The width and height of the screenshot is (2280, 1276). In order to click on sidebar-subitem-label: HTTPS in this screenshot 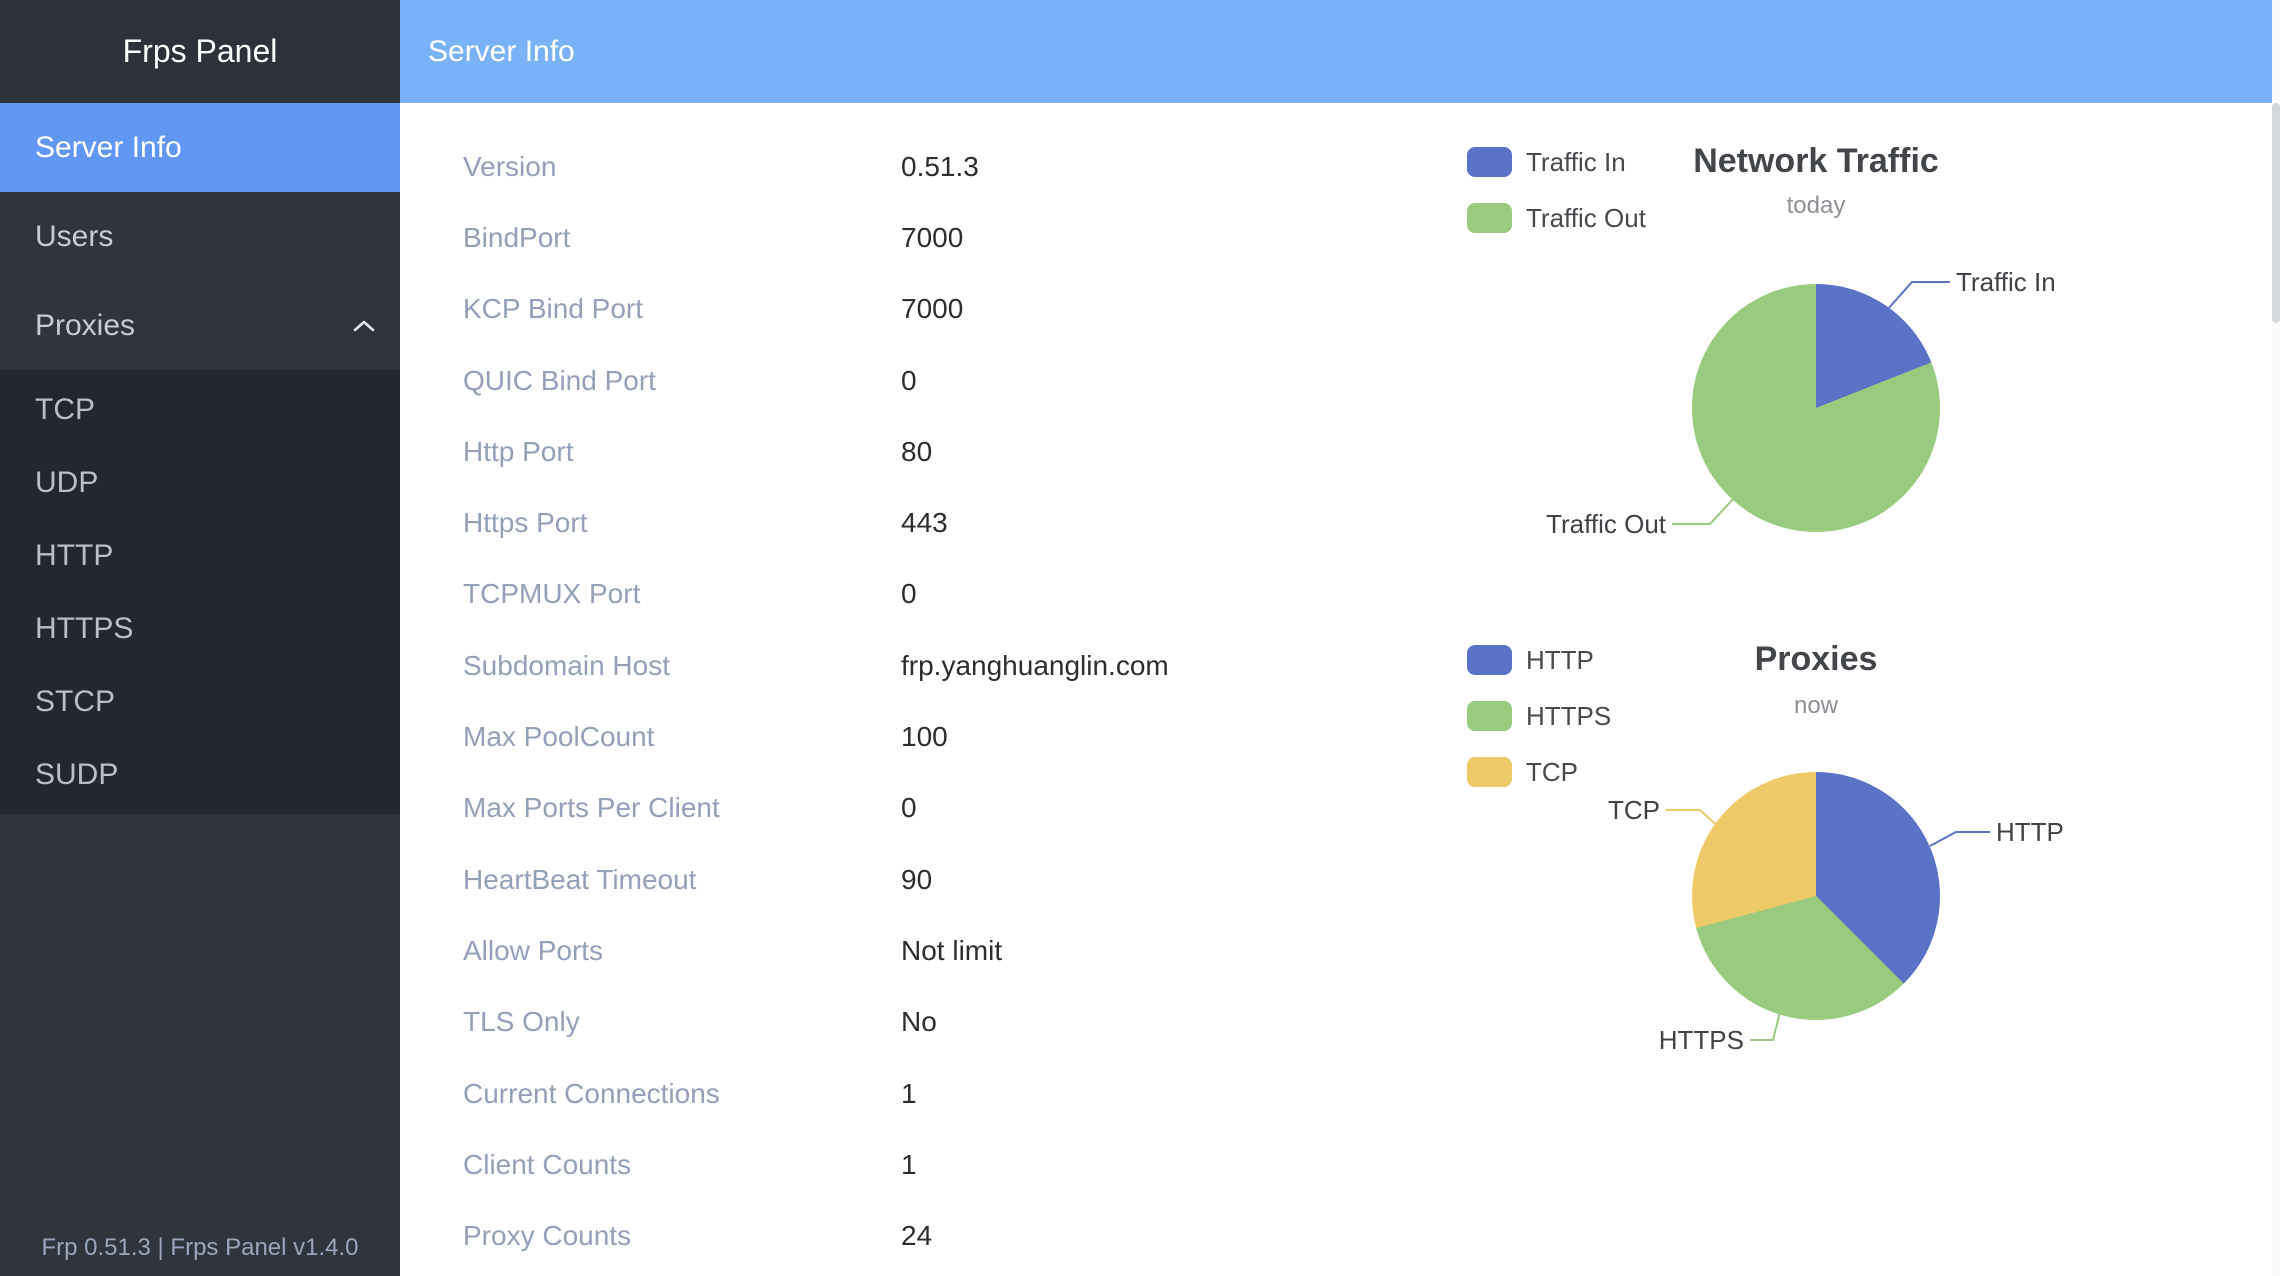, I will do `click(84, 628)`.